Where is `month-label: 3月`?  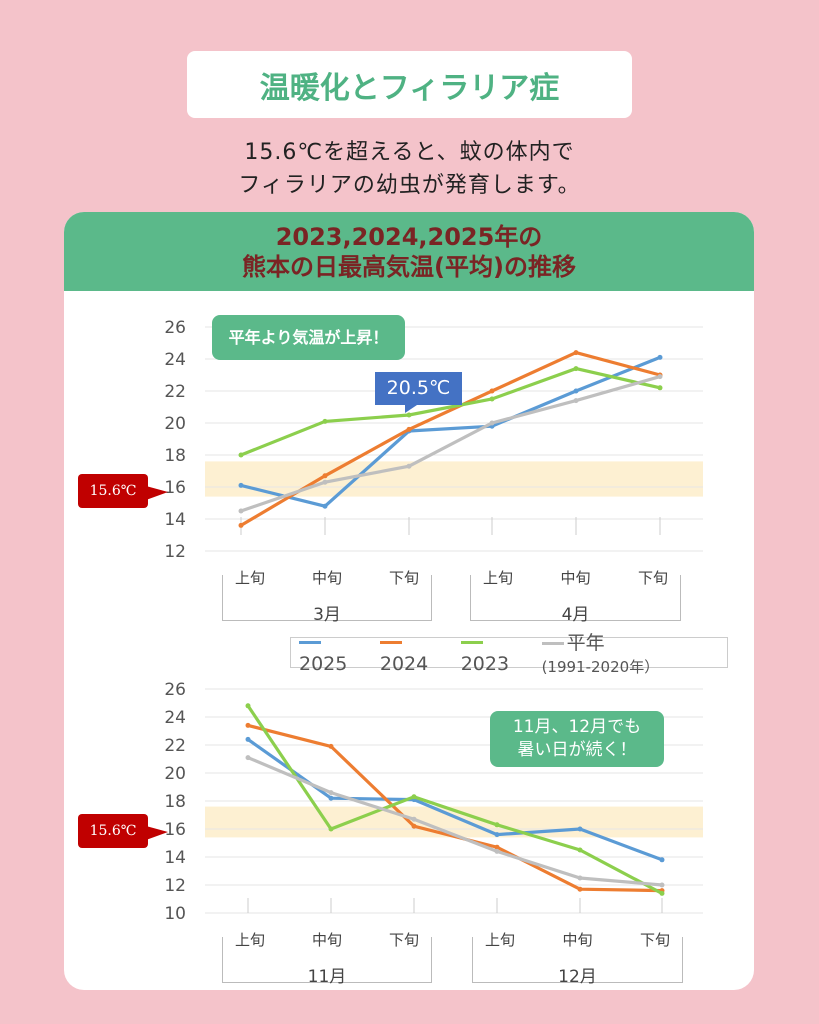 month-label: 3月 is located at coordinates (327, 615).